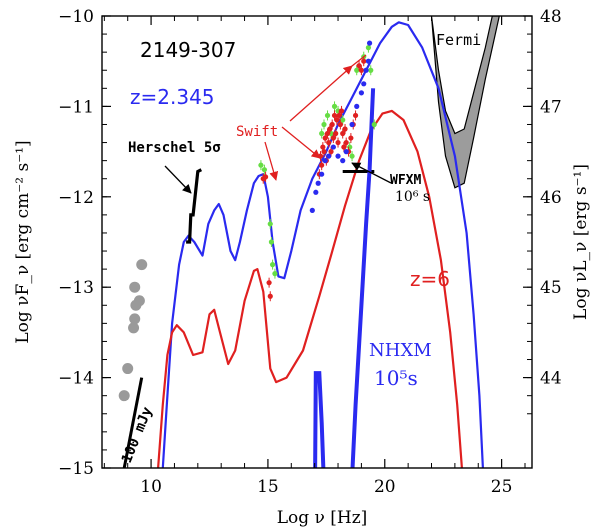 The width and height of the screenshot is (604, 532). Describe the element at coordinates (371, 173) in the screenshot. I see `wfxm-arrow` at that location.